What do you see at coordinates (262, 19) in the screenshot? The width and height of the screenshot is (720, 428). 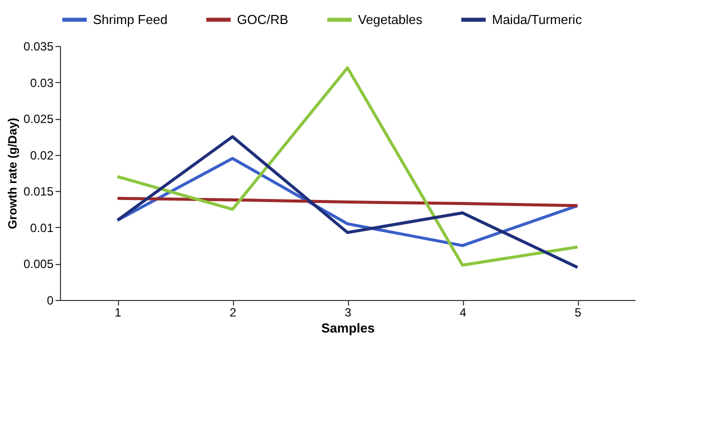 I see `legend-label: GOC/RB` at bounding box center [262, 19].